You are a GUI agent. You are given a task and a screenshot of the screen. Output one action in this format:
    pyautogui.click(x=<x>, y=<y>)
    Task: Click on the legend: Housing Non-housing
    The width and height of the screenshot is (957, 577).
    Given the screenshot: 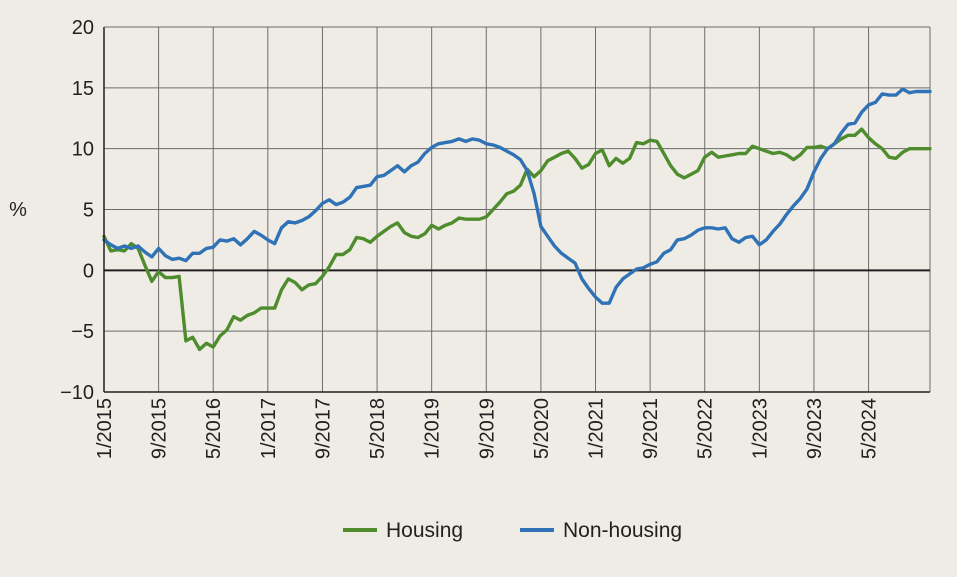 What is the action you would take?
    pyautogui.click(x=512, y=530)
    